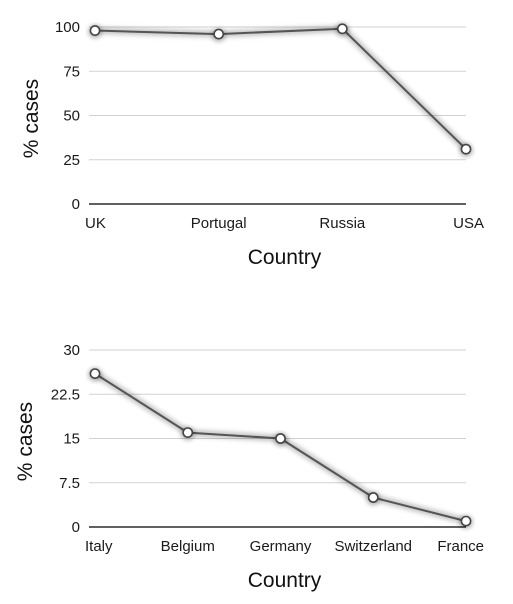 The height and width of the screenshot is (604, 513). I want to click on y-tick-label: 30, so click(71, 350).